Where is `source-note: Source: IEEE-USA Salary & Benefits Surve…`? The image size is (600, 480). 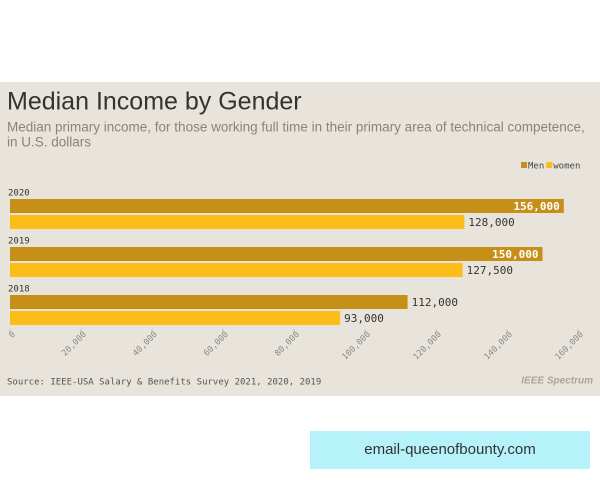
source-note: Source: IEEE-USA Salary & Benefits Surve… is located at coordinates (164, 383).